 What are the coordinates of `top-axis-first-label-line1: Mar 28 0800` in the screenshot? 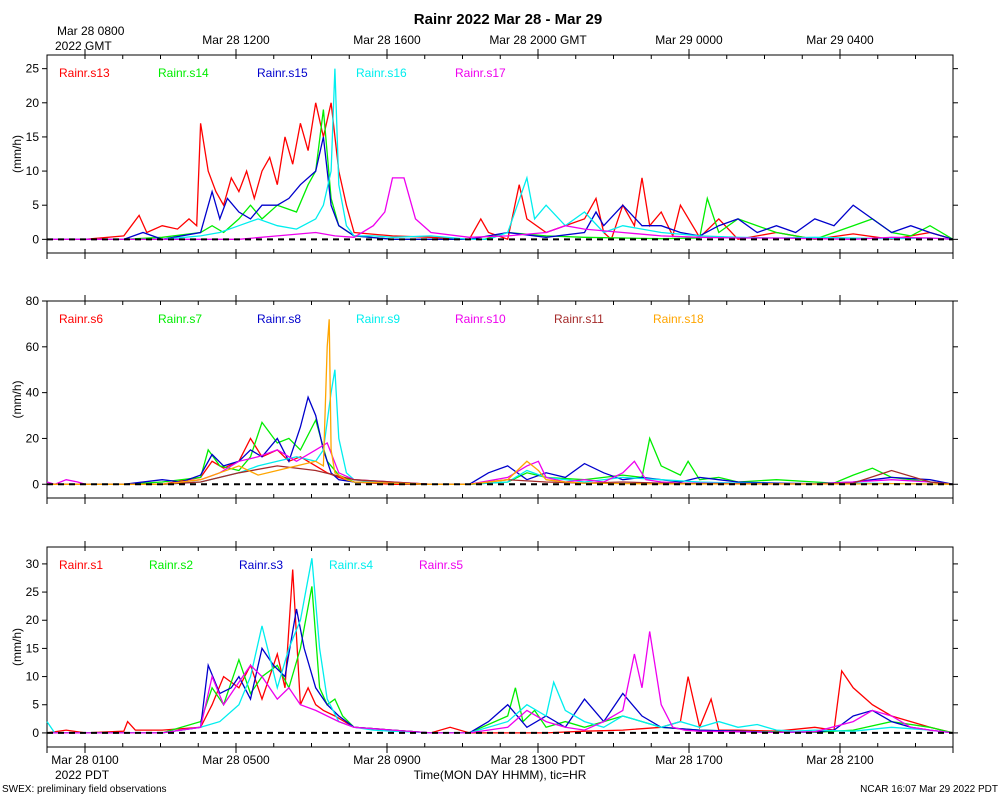 It's located at (91, 31).